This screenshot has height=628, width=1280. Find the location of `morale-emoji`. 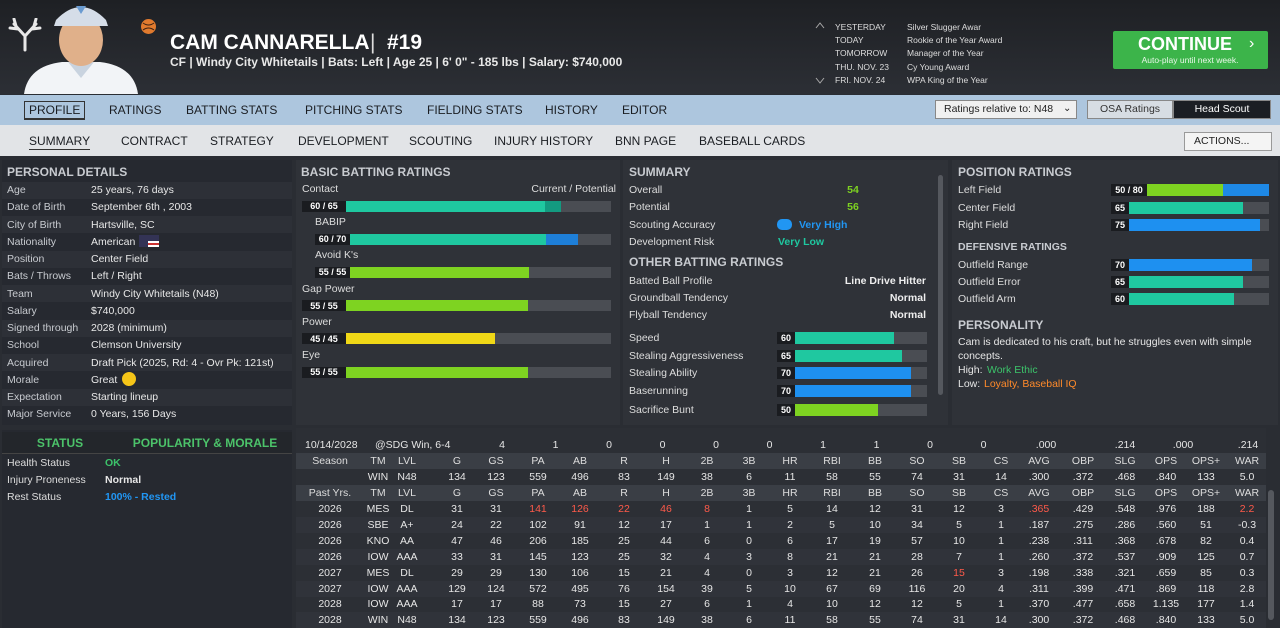

morale-emoji is located at coordinates (129, 378).